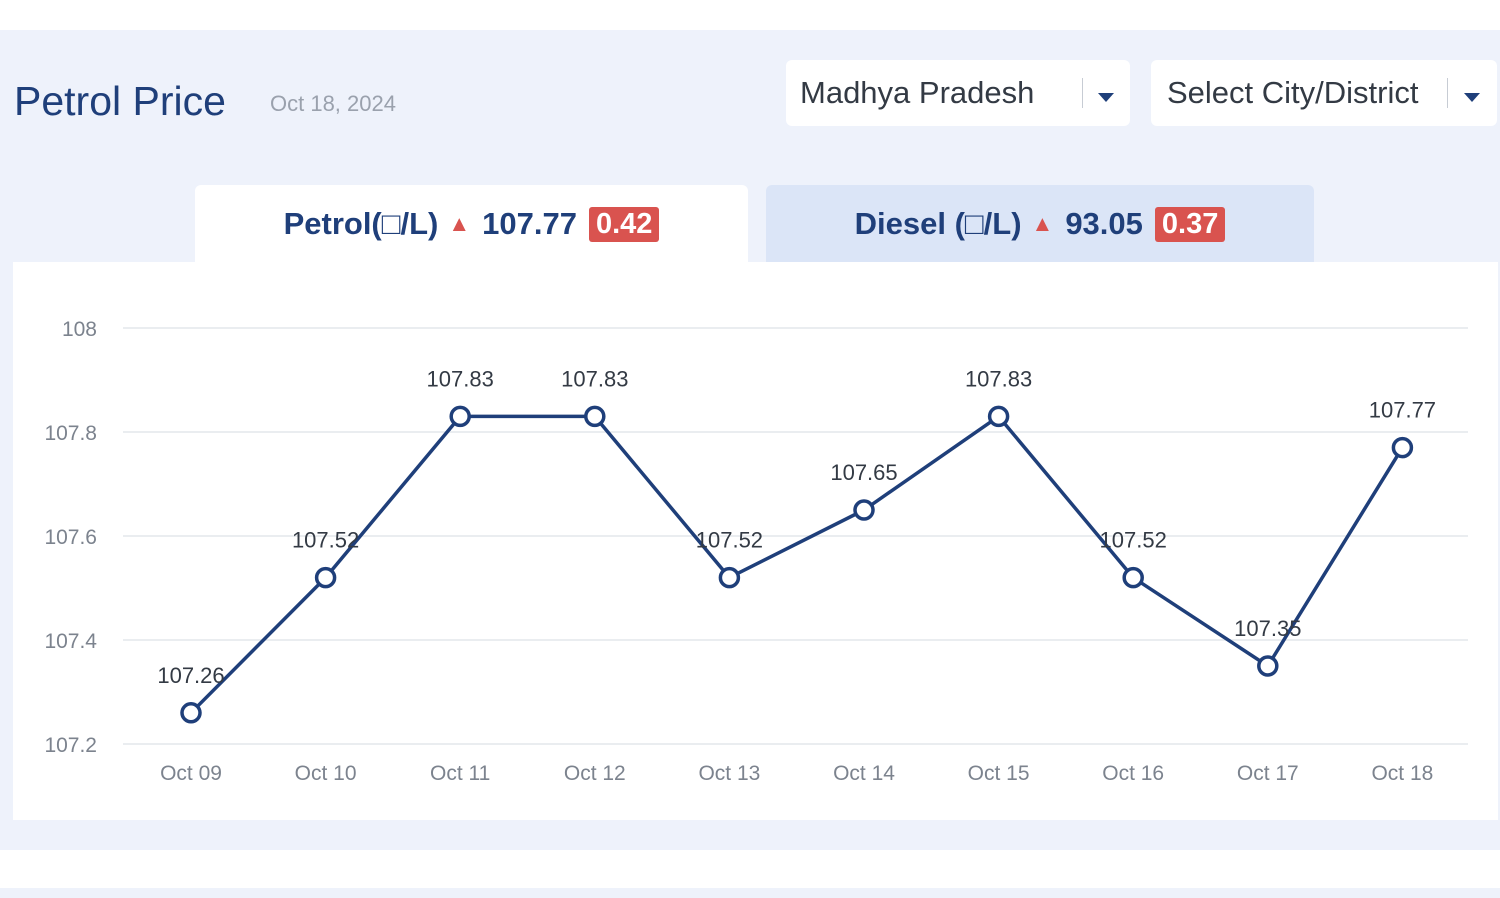  Describe the element at coordinates (863, 472) in the screenshot. I see `data-label: 107.65` at that location.